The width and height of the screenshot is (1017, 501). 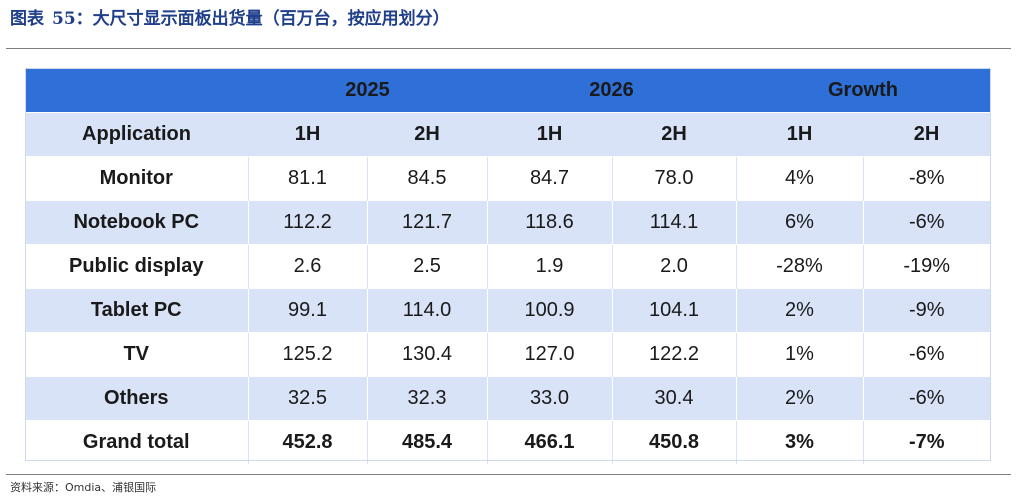 What do you see at coordinates (307, 266) in the screenshot?
I see `table-cell: 2.6` at bounding box center [307, 266].